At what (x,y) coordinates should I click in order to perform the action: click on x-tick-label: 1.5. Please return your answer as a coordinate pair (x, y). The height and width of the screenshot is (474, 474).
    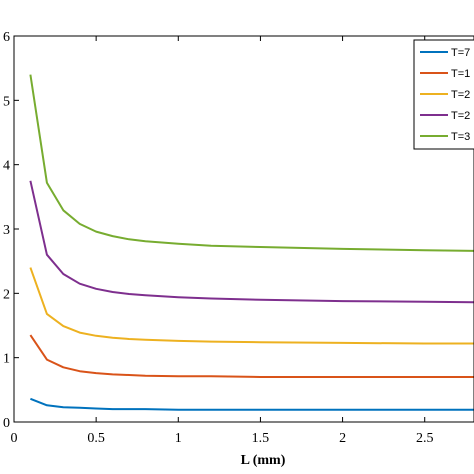
    Looking at the image, I should click on (261, 438).